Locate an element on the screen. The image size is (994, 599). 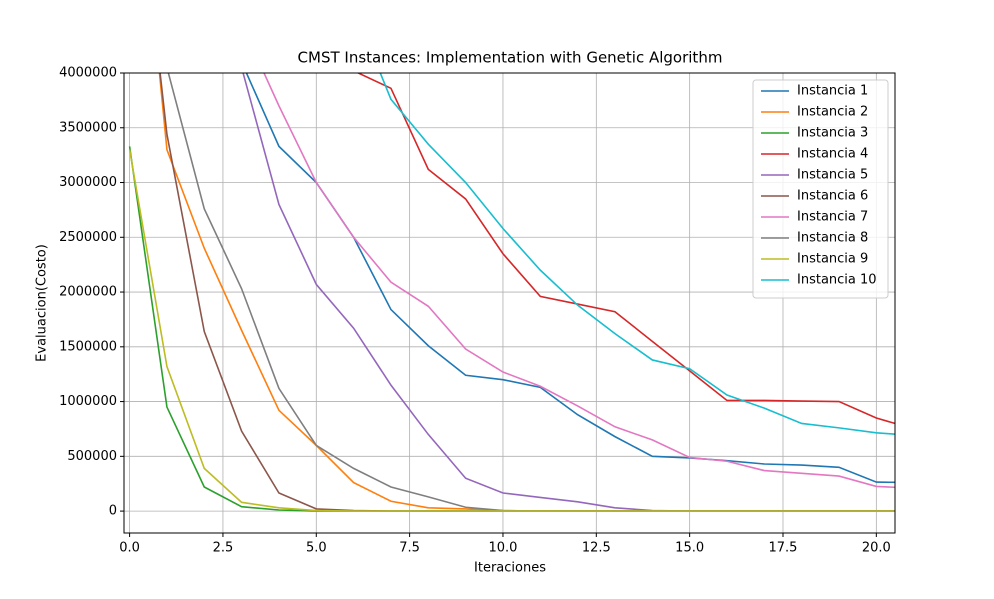
x-tick-label: 10.0 is located at coordinates (502, 548).